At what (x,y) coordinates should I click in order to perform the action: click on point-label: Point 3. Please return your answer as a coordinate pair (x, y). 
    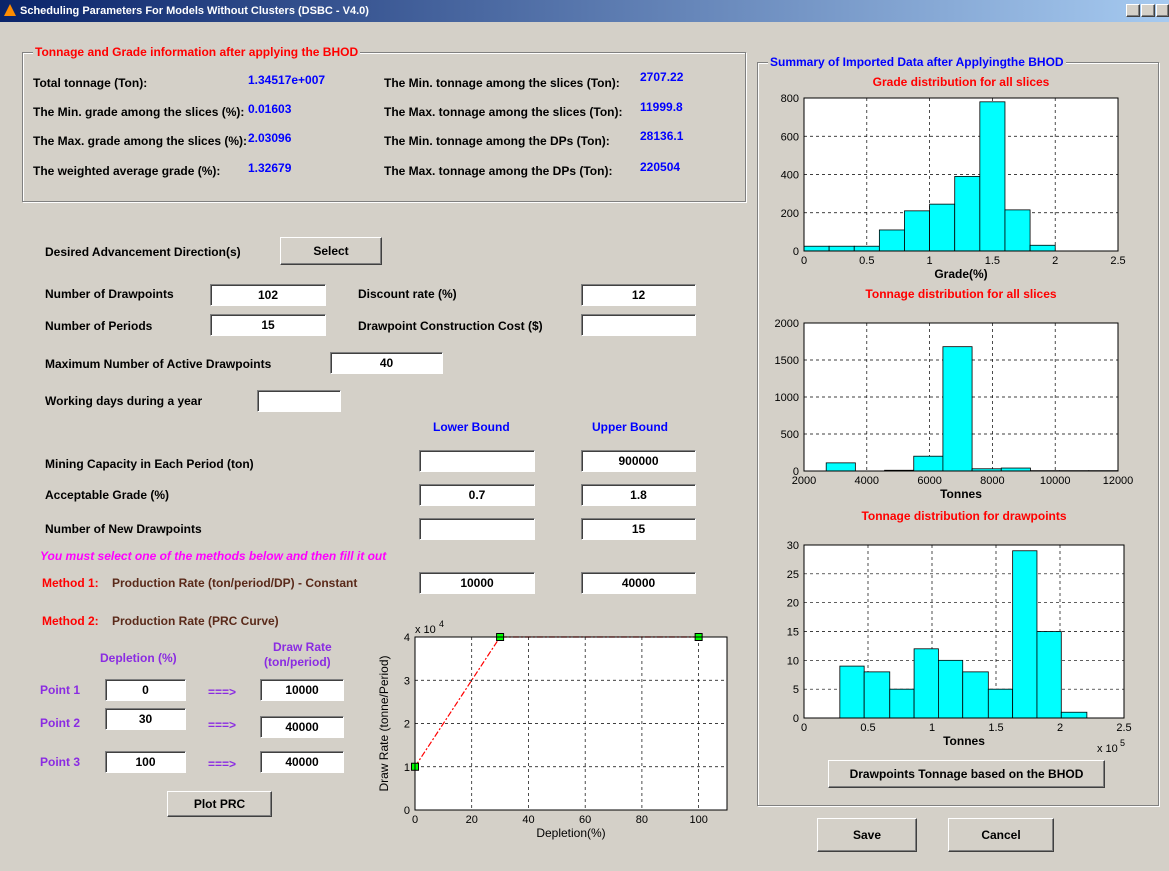
    Looking at the image, I should click on (60, 762).